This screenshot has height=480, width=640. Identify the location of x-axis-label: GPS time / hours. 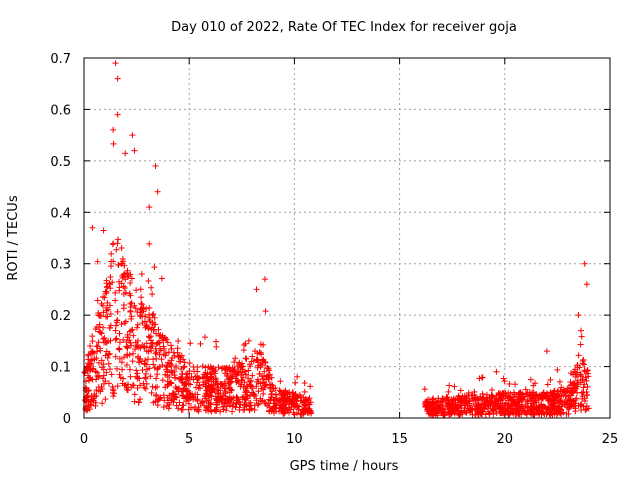
(344, 466).